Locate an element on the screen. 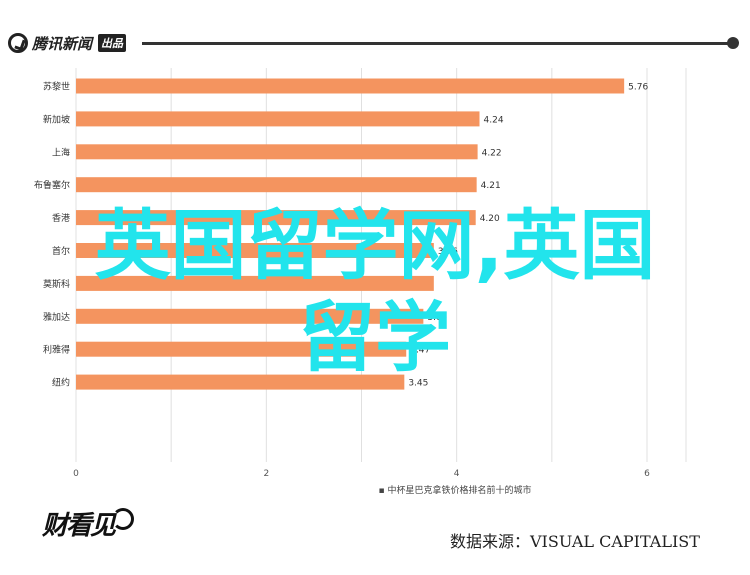  header-logo: 腾讯新闻 出品 is located at coordinates (67, 43).